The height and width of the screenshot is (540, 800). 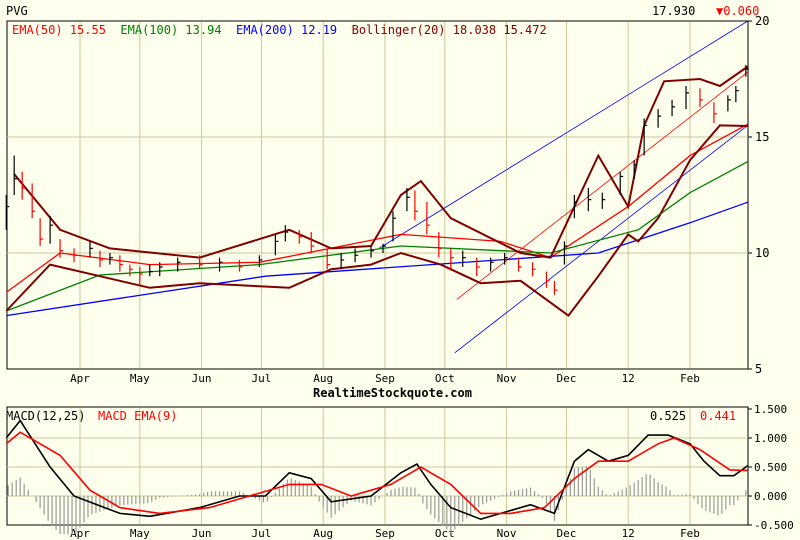 I want to click on macd-y-tick-label: 1.000, so click(x=770, y=438).